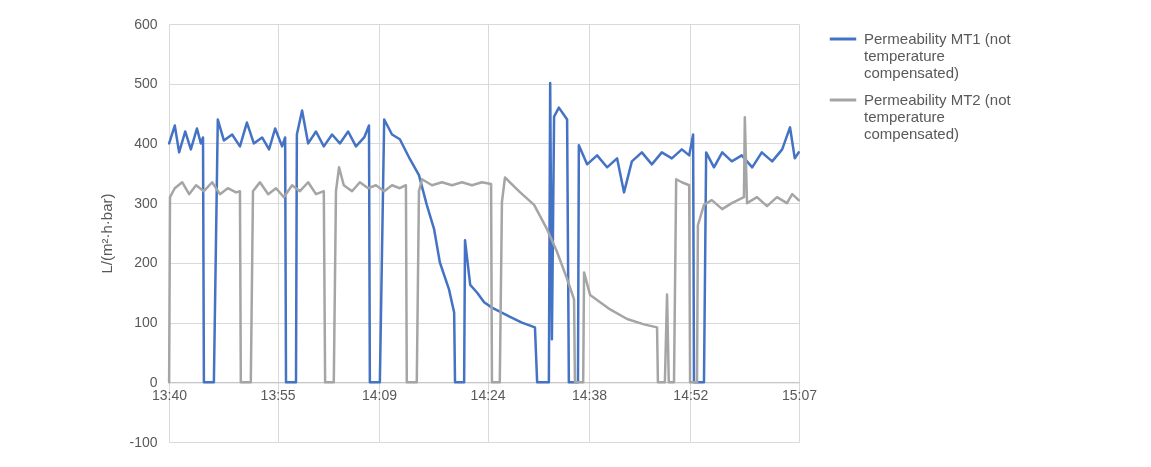  What do you see at coordinates (143, 441) in the screenshot?
I see `y-tick-label: -100` at bounding box center [143, 441].